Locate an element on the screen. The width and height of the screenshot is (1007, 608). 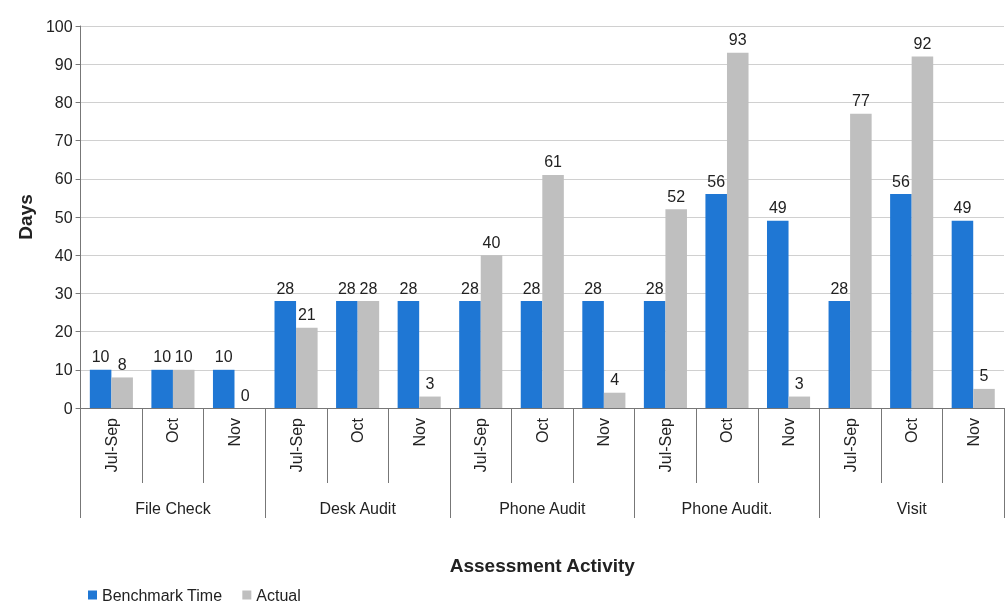
data-label: 21 is located at coordinates (306, 315).